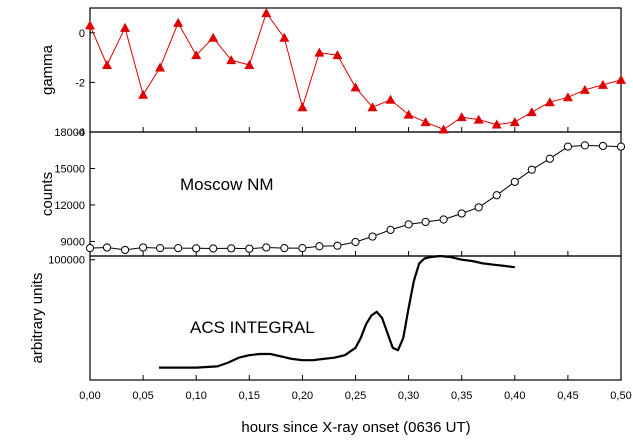 The height and width of the screenshot is (443, 633). What do you see at coordinates (82, 34) in the screenshot?
I see `gamma-y-tick-label: 0` at bounding box center [82, 34].